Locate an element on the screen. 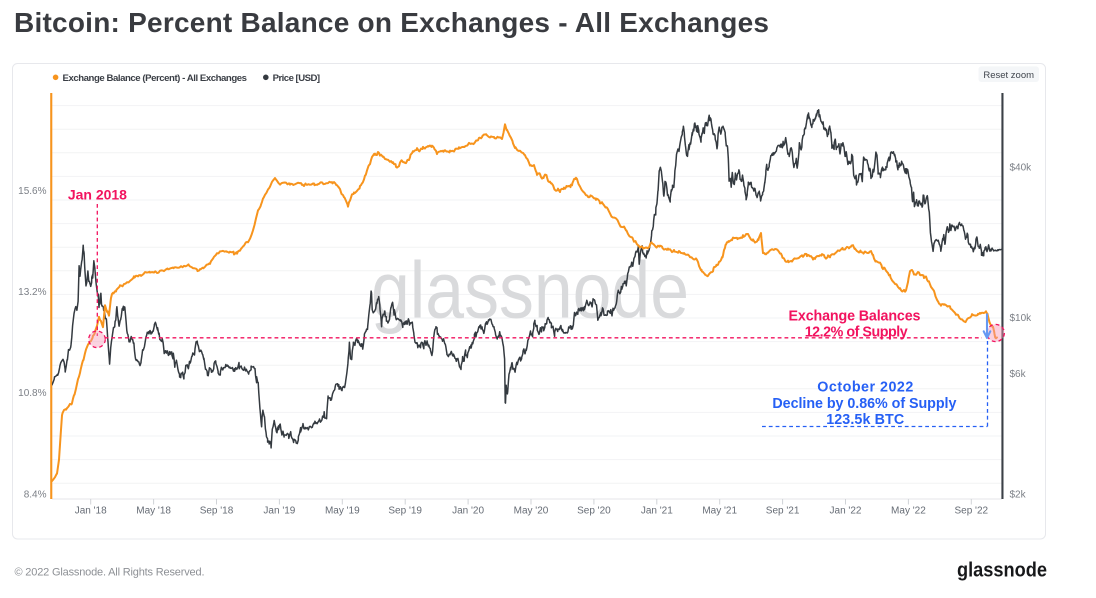 This screenshot has width=1096, height=598. svg-text: Jan '19 is located at coordinates (279, 511).